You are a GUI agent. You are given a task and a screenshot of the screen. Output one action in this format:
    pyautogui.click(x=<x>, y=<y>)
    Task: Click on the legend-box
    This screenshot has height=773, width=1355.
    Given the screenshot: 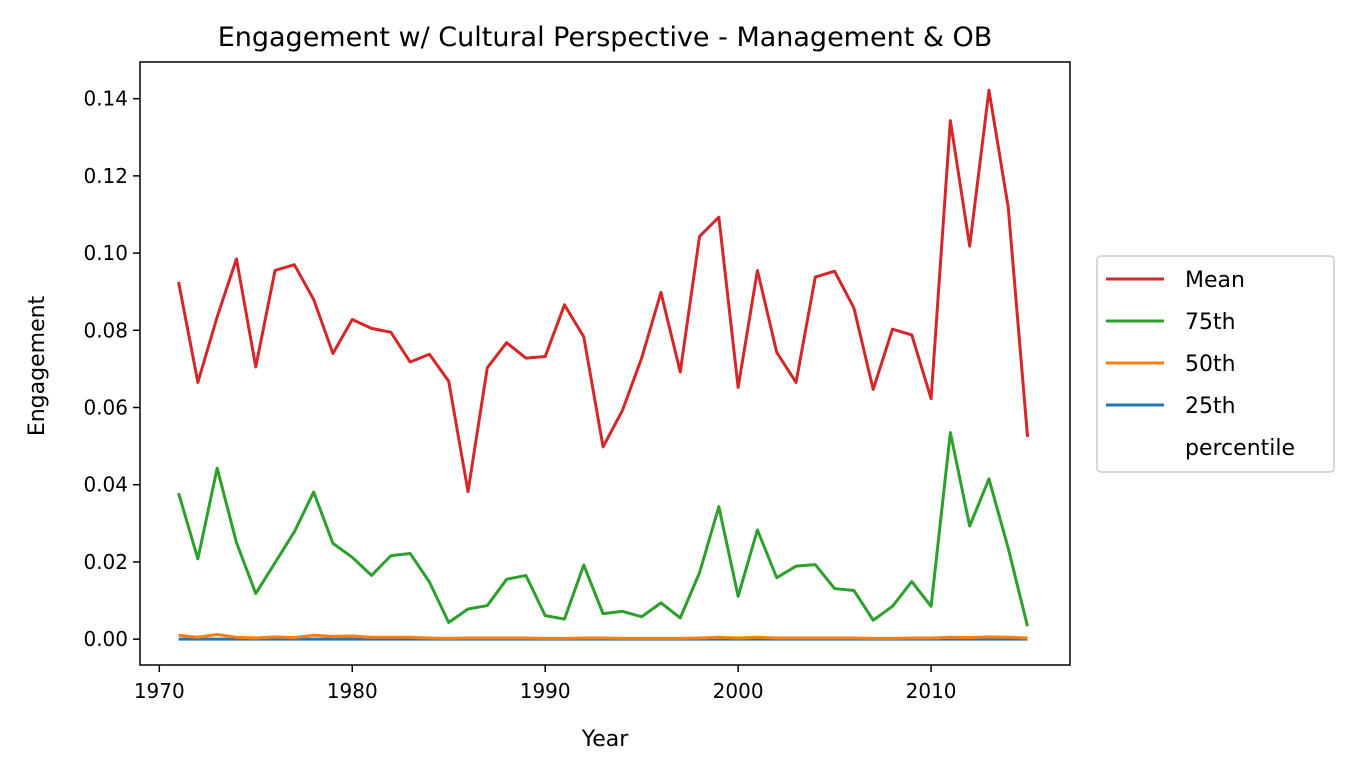 What is the action you would take?
    pyautogui.click(x=1215, y=364)
    